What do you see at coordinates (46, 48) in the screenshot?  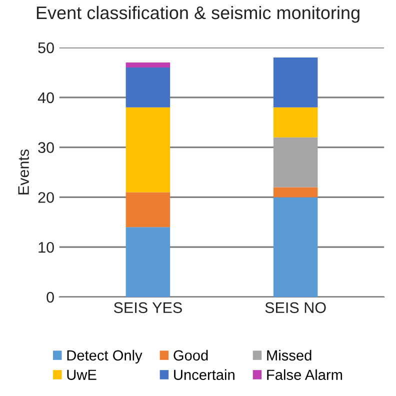 I see `y-tick-label: 50` at bounding box center [46, 48].